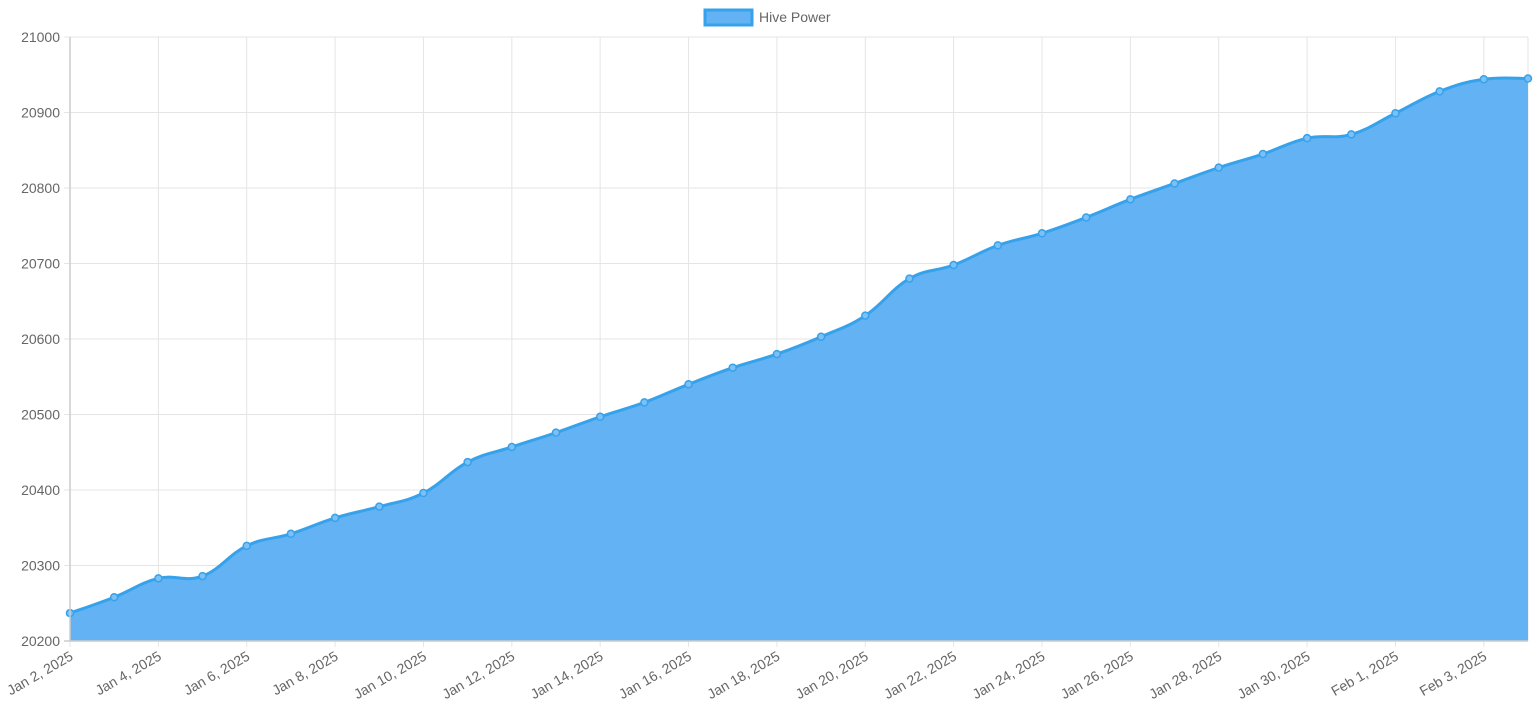 The height and width of the screenshot is (705, 1536). Describe the element at coordinates (743, 675) in the screenshot. I see `x-tick-label: Jan 18, 2025` at that location.